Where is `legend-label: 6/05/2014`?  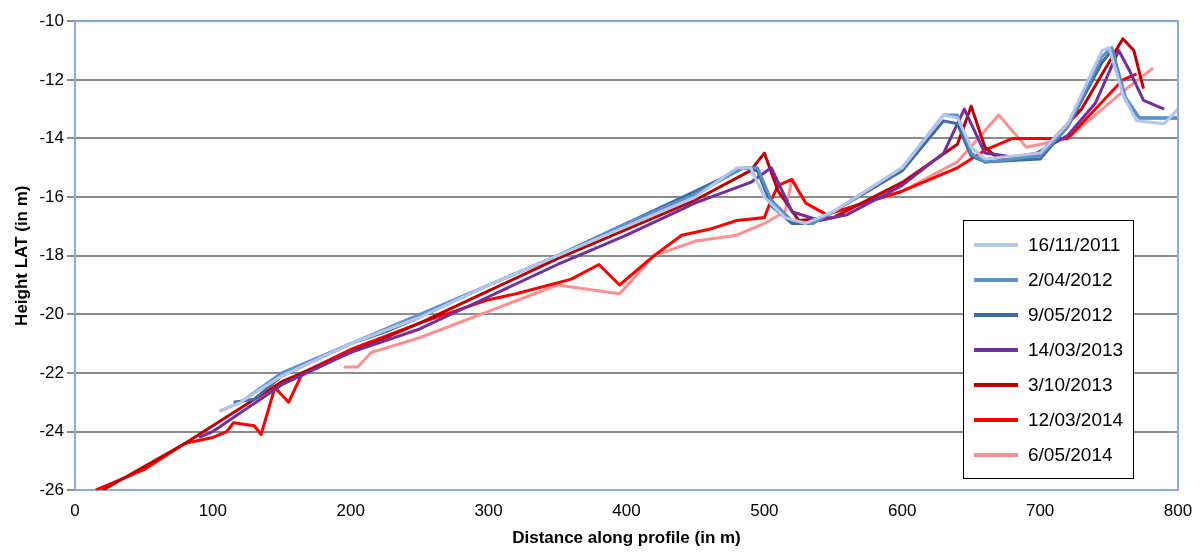
legend-label: 6/05/2014 is located at coordinates (1070, 454).